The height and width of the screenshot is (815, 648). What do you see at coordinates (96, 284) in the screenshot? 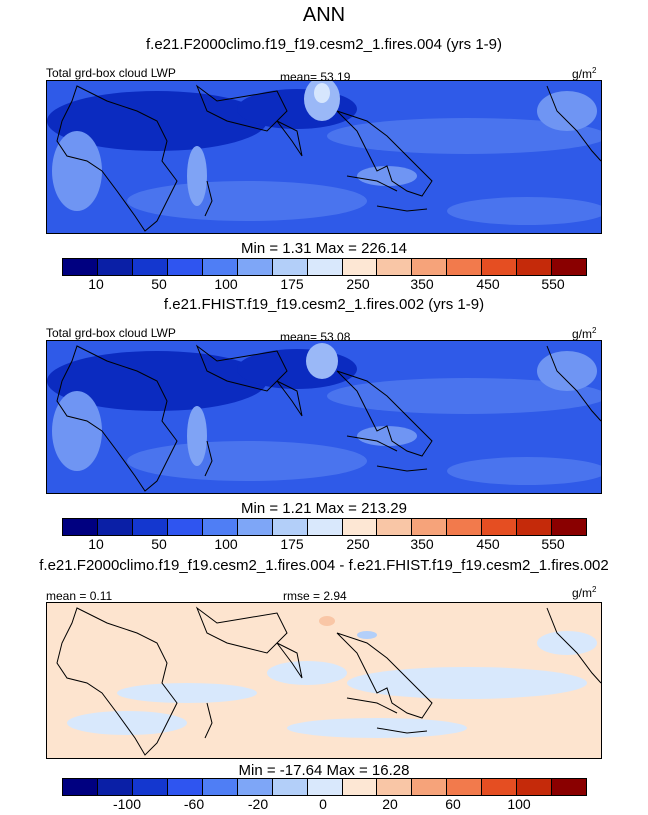
I see `panel-1-tick: 10` at bounding box center [96, 284].